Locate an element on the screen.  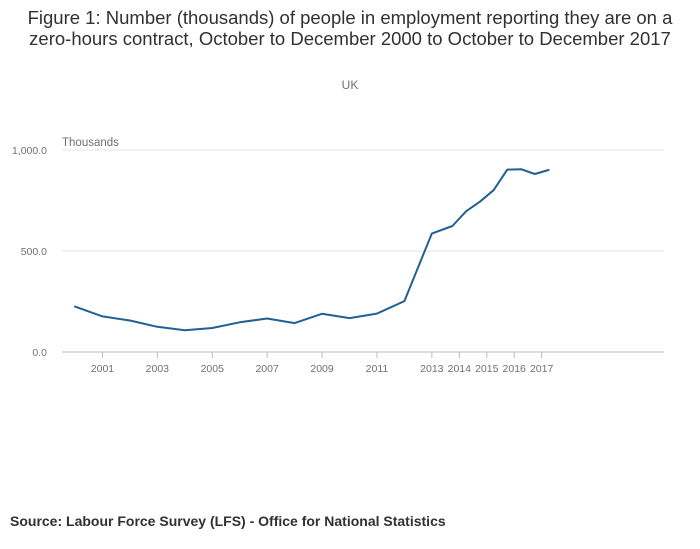
chart-subtitle: UK is located at coordinates (350, 85).